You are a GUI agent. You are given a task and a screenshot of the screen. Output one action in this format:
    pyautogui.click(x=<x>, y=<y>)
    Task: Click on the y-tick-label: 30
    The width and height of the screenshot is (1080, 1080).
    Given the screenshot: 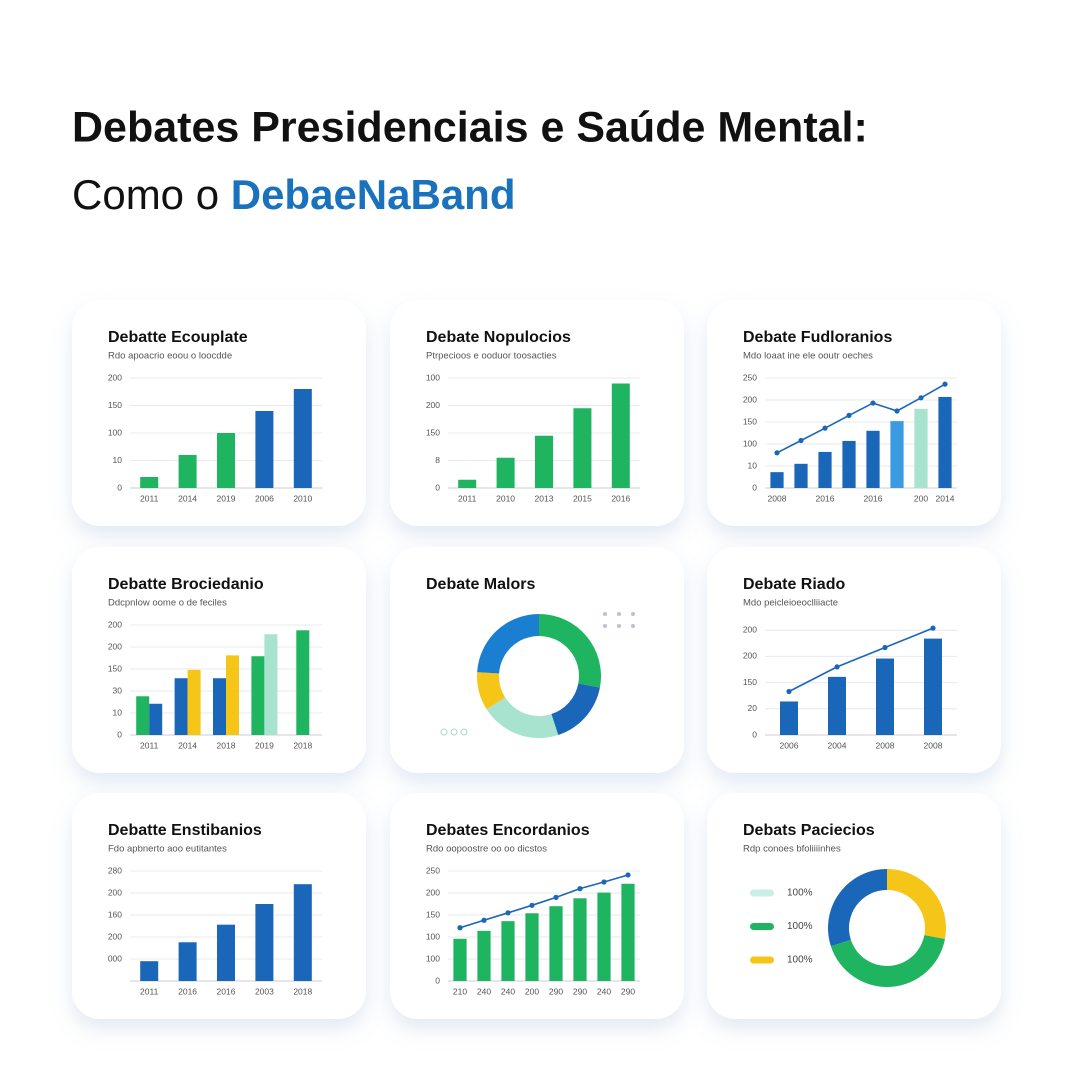 What is the action you would take?
    pyautogui.click(x=118, y=690)
    